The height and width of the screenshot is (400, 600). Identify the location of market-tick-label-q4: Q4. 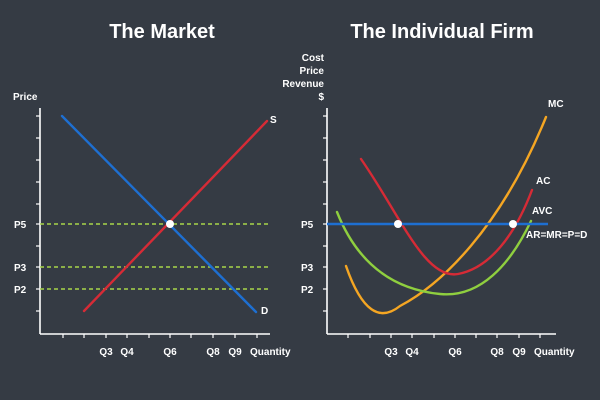
(127, 352).